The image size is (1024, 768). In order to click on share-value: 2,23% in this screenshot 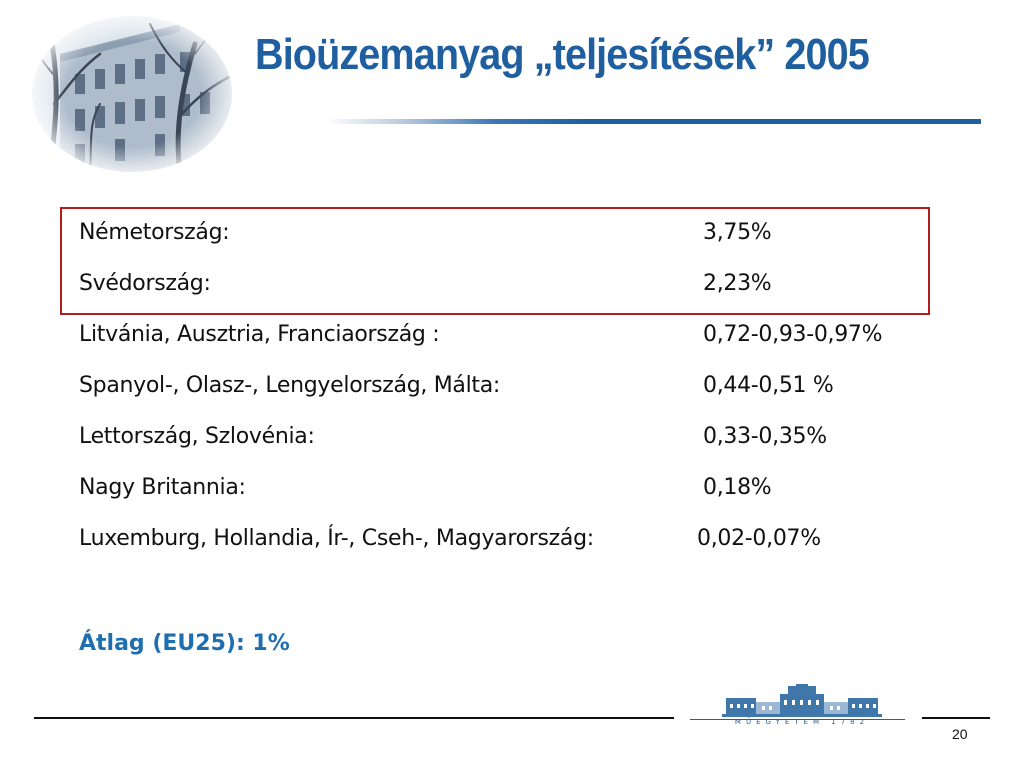, I will do `click(737, 283)`.